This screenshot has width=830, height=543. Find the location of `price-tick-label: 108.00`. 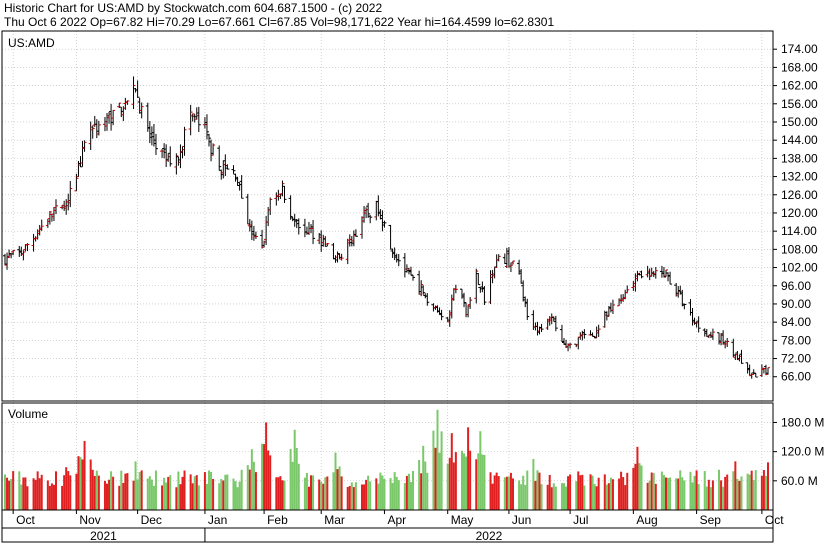

price-tick-label: 108.00 is located at coordinates (799, 249).